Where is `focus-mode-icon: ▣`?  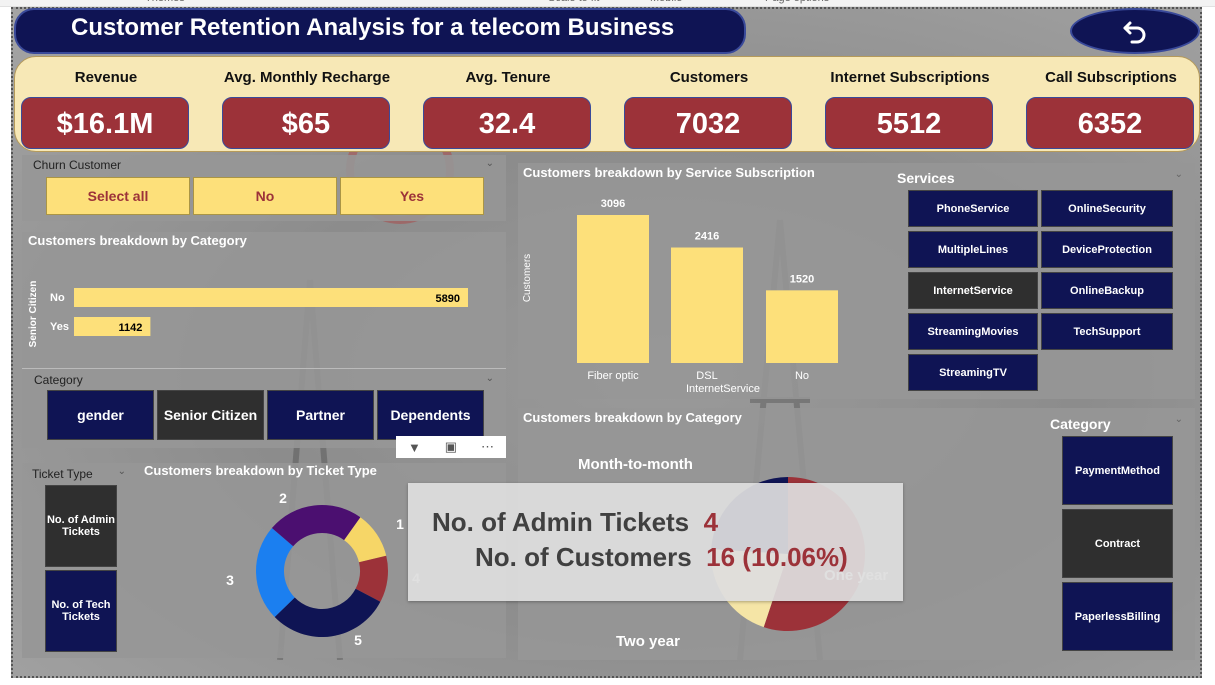
focus-mode-icon: ▣ is located at coordinates (451, 446).